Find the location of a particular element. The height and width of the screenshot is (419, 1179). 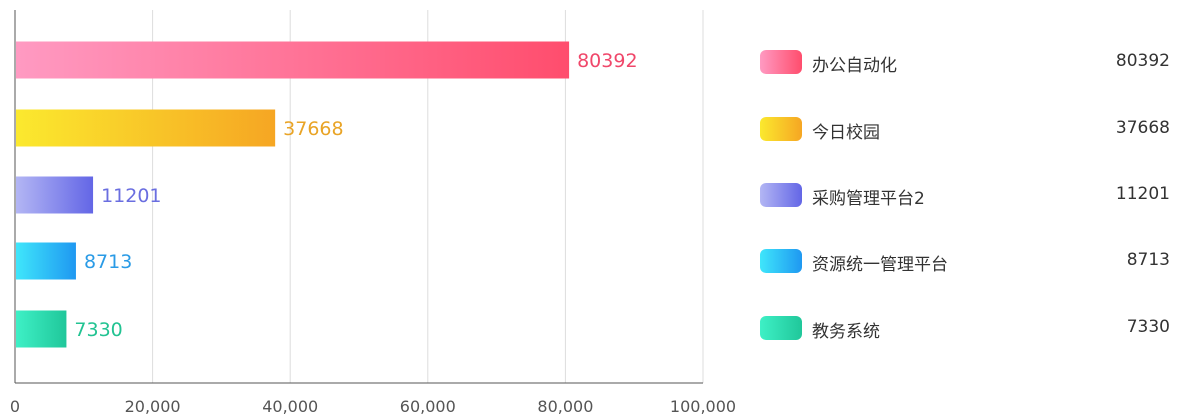

legend-item: 资源统一管理平台 8713 is located at coordinates (965, 261).